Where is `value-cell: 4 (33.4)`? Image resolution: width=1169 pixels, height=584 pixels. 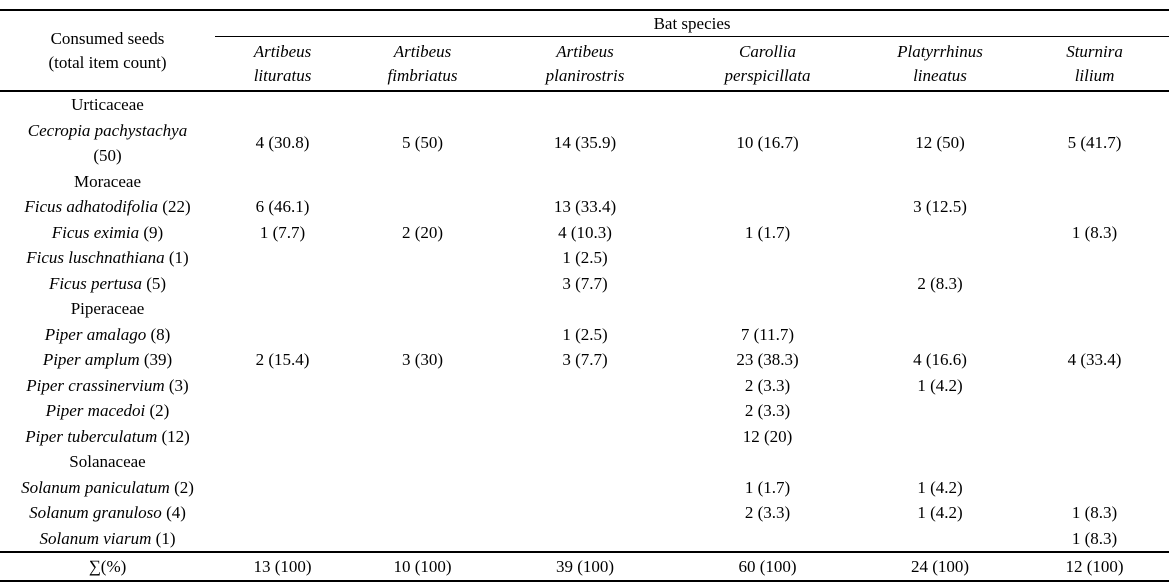
value-cell: 4 (33.4) is located at coordinates (1094, 359).